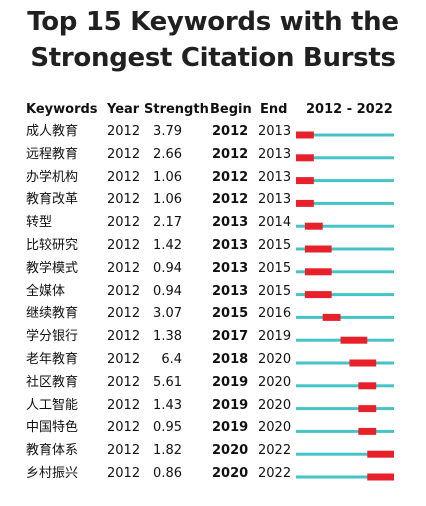 Image resolution: width=426 pixels, height=506 pixels. Describe the element at coordinates (167, 382) in the screenshot. I see `strength-cell: 5.61` at that location.